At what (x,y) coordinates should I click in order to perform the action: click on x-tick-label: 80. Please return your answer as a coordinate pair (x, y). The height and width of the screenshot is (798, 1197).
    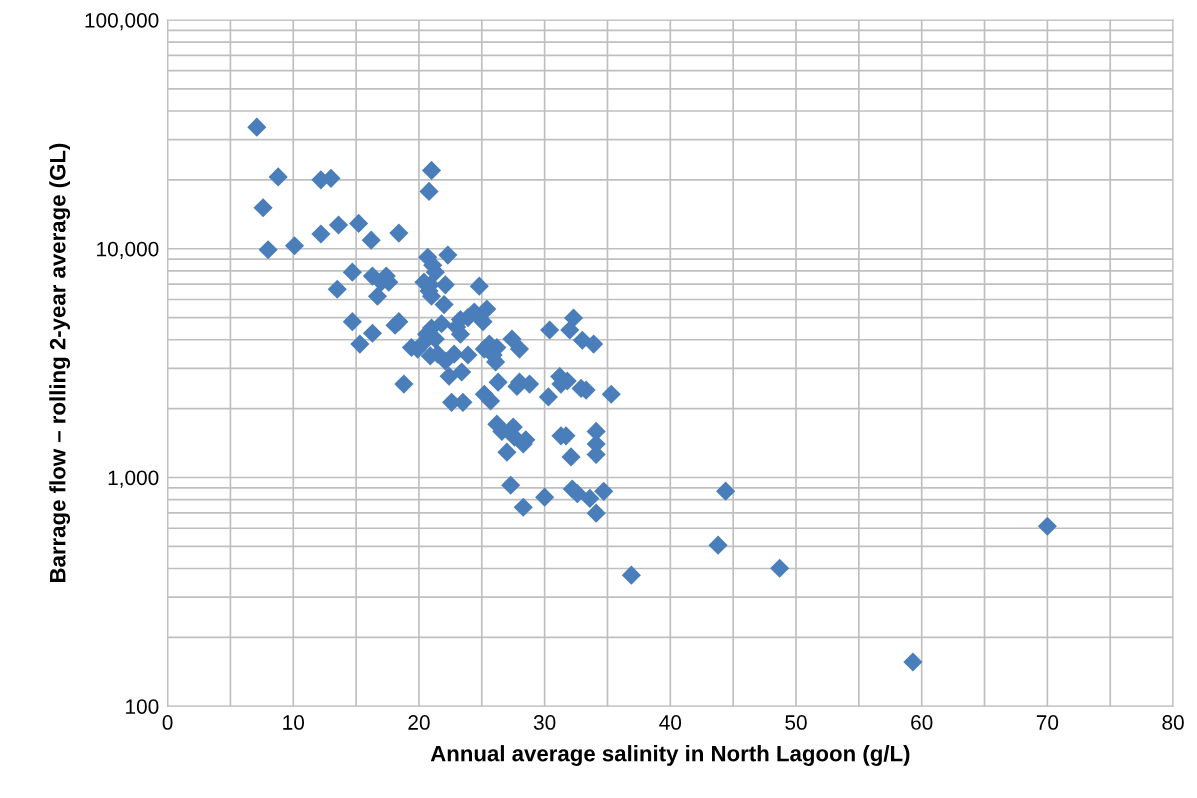
    Looking at the image, I should click on (1173, 722).